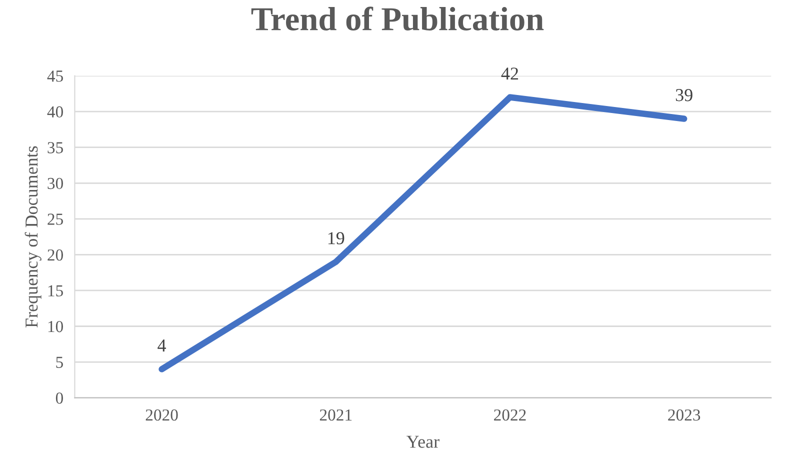  Describe the element at coordinates (510, 415) in the screenshot. I see `x-tick-label: 2022` at that location.